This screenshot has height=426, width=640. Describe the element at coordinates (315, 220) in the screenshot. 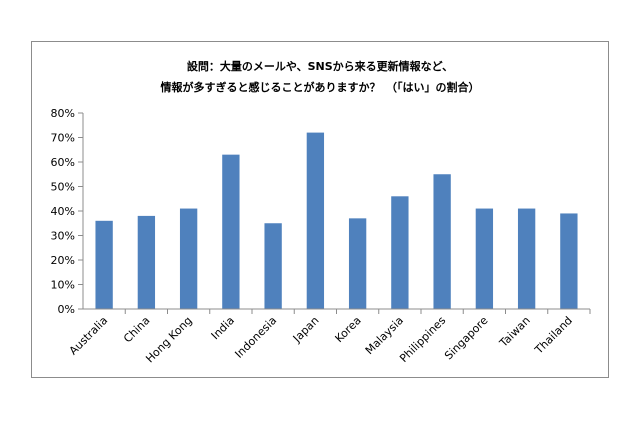

I see `bar-japan` at that location.